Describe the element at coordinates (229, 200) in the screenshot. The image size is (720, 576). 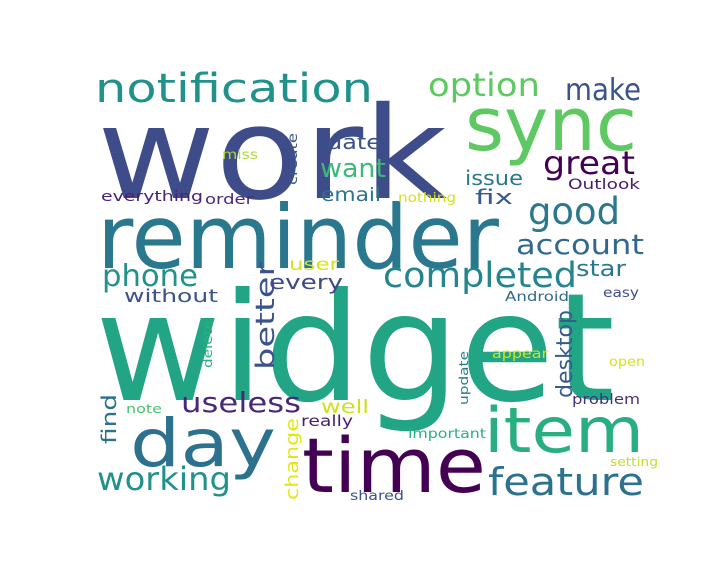
I see `word-order: order` at that location.